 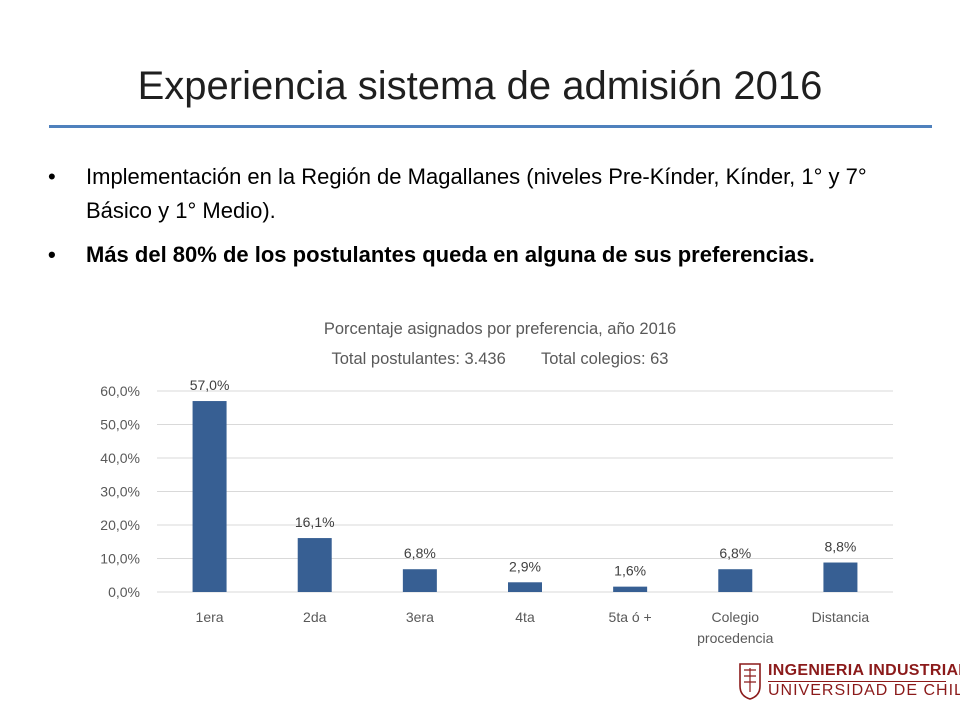 I want to click on x-tick-label: Distancia, so click(x=841, y=617).